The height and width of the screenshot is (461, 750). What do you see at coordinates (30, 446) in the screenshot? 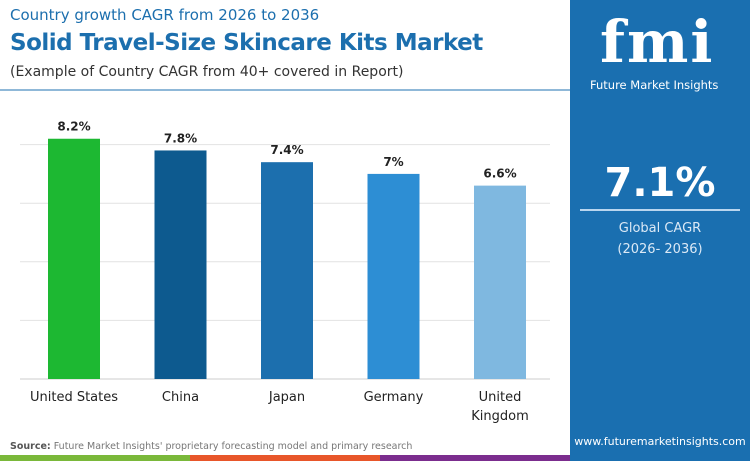
I see `source-label: Source:` at bounding box center [30, 446].